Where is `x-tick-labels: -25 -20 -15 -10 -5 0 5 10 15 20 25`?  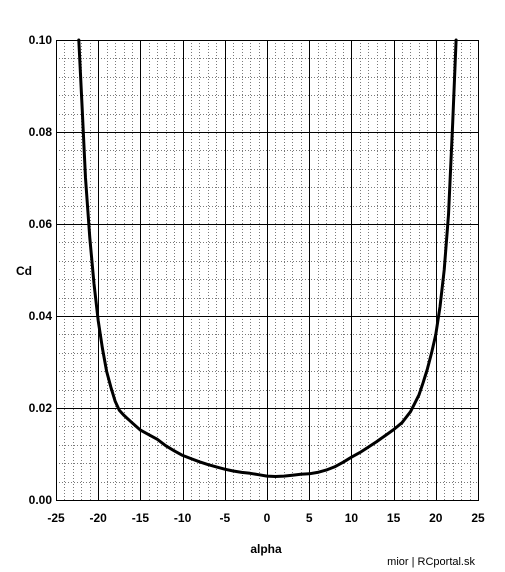 x-tick-labels: -25 -20 -15 -10 -5 0 5 10 15 20 25 is located at coordinates (266, 518).